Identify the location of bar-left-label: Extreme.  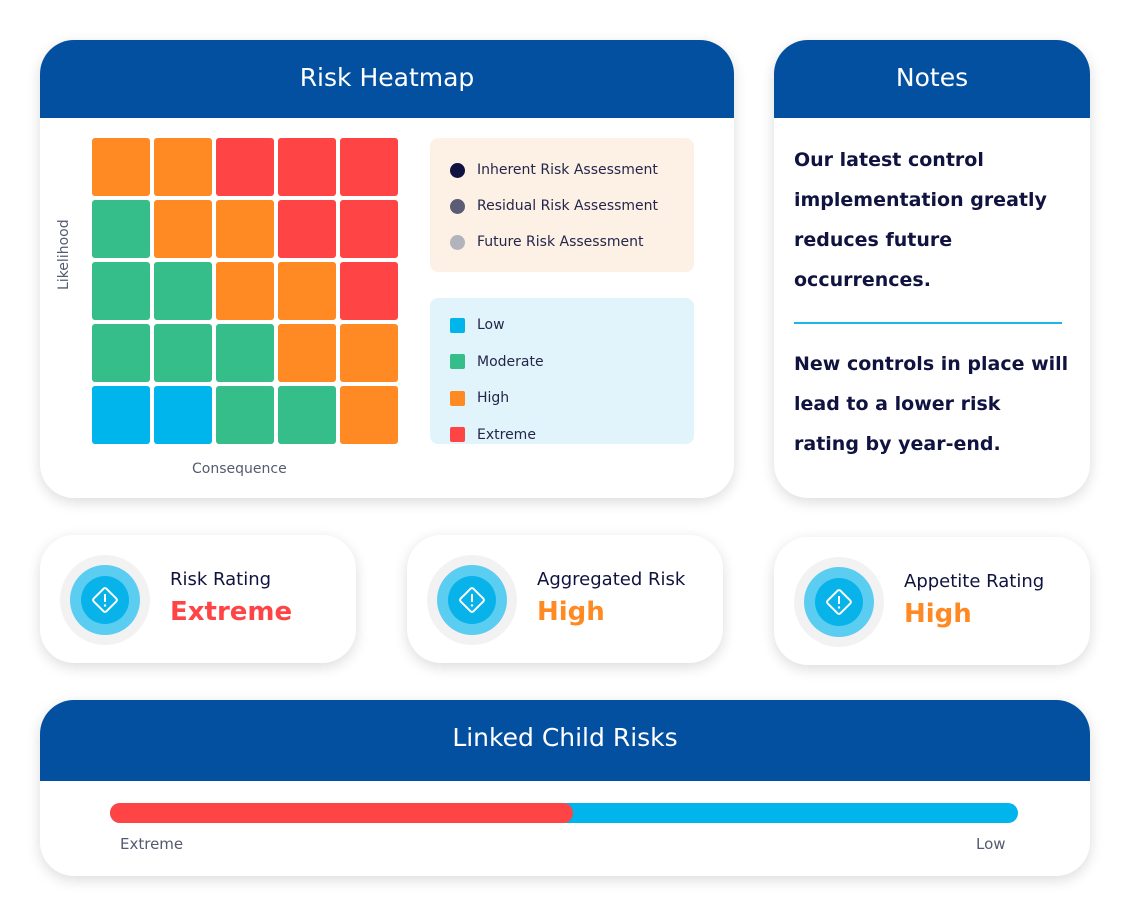
(152, 844).